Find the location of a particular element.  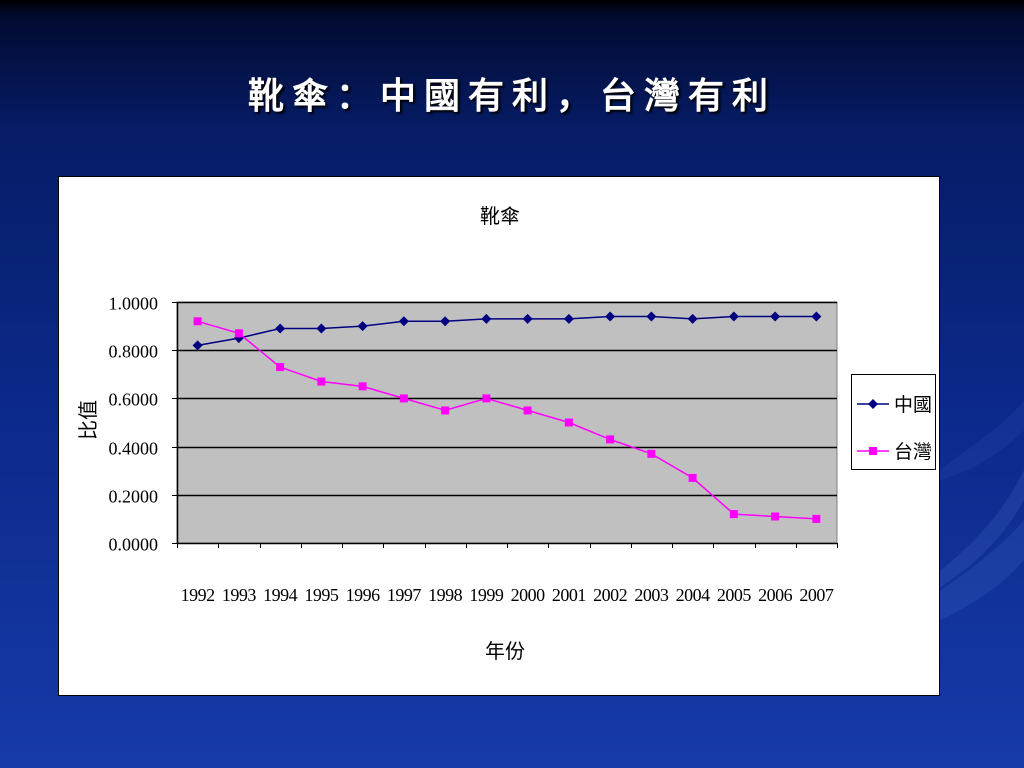

slide-title: 靴傘：中國有利，台灣有利 is located at coordinates (511, 96).